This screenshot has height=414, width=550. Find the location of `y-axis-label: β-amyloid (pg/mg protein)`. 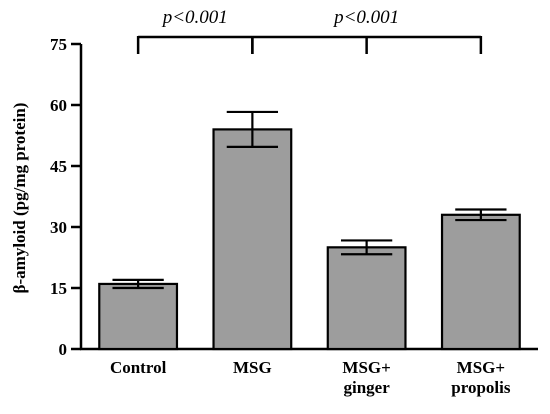

y-axis-label: β-amyloid (pg/mg protein) is located at coordinates (19, 198).